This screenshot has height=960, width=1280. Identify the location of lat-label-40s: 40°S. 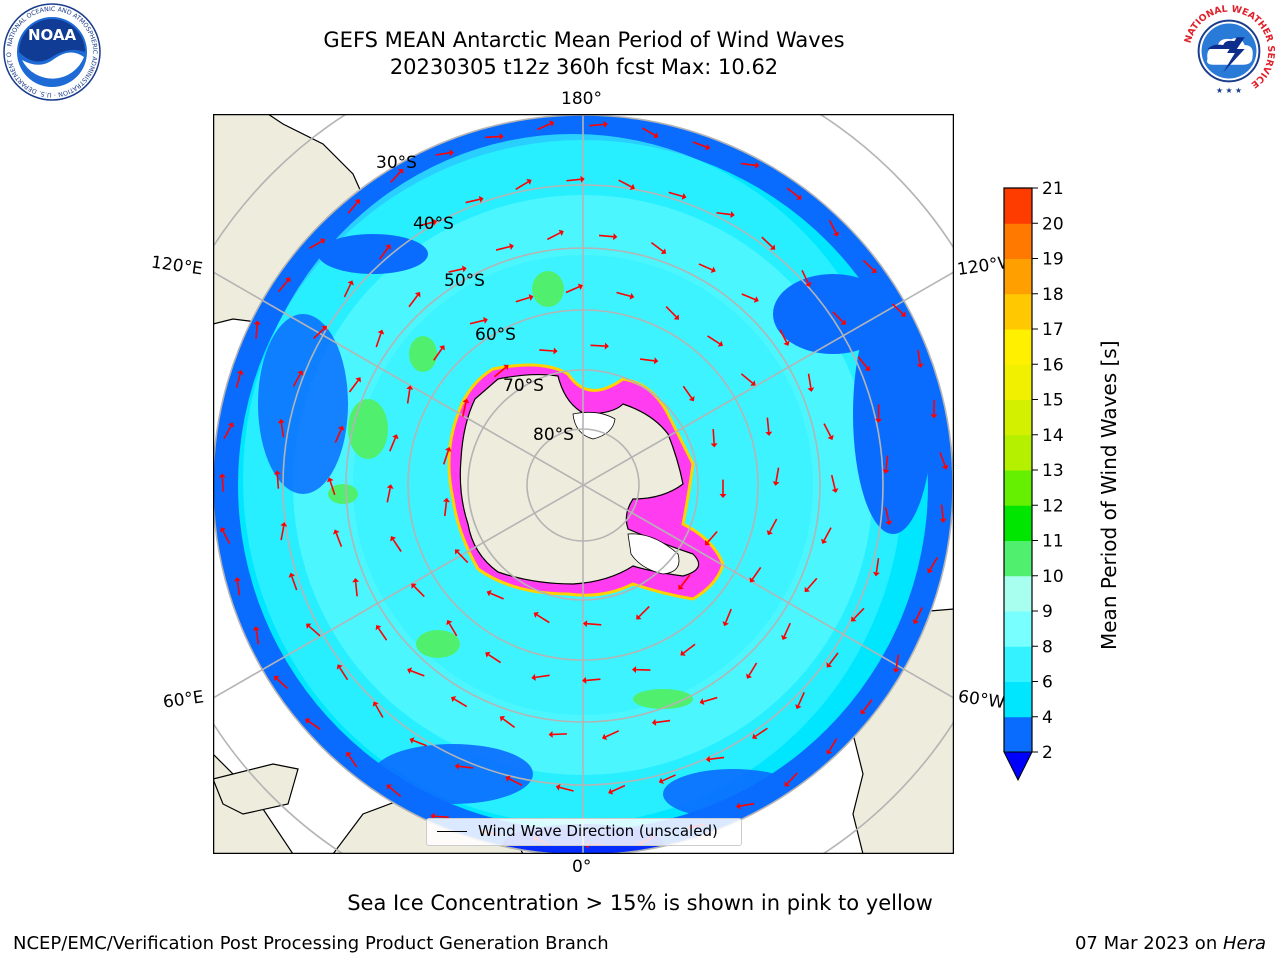
(433, 224).